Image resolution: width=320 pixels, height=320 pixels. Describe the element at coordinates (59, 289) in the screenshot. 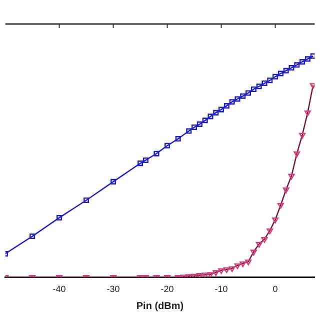

I see `x-tick-label: -40` at that location.